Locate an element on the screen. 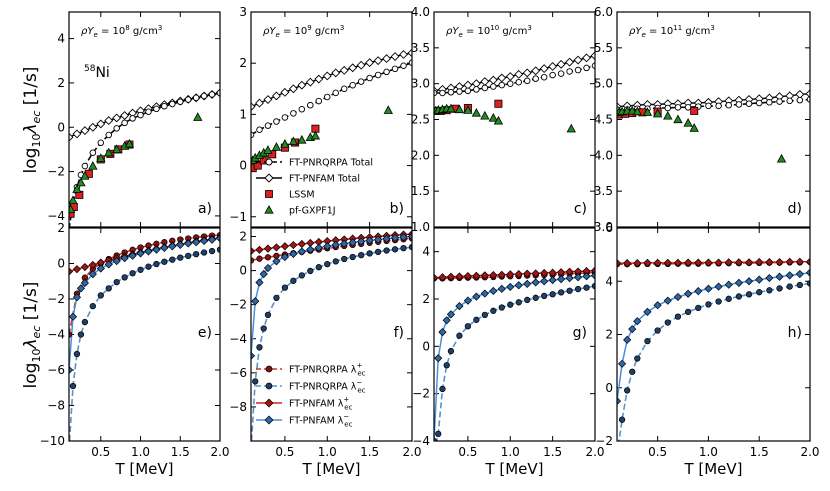  density-label: ρYe = 1010 g/cm3 is located at coordinates (489, 31).